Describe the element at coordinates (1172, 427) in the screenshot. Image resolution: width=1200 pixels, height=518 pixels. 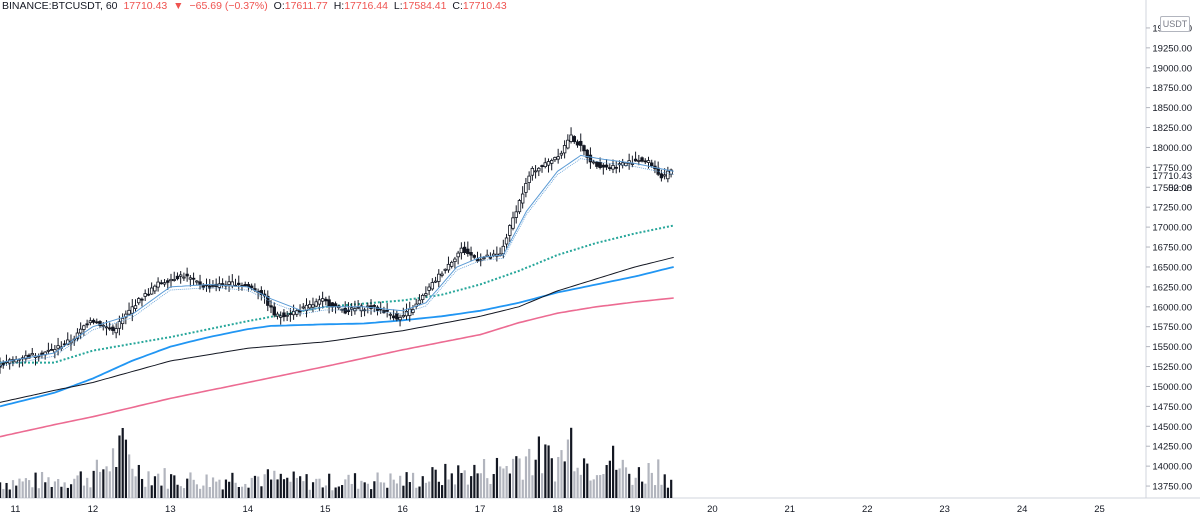
I see `y-tick-label: 14500.00` at that location.